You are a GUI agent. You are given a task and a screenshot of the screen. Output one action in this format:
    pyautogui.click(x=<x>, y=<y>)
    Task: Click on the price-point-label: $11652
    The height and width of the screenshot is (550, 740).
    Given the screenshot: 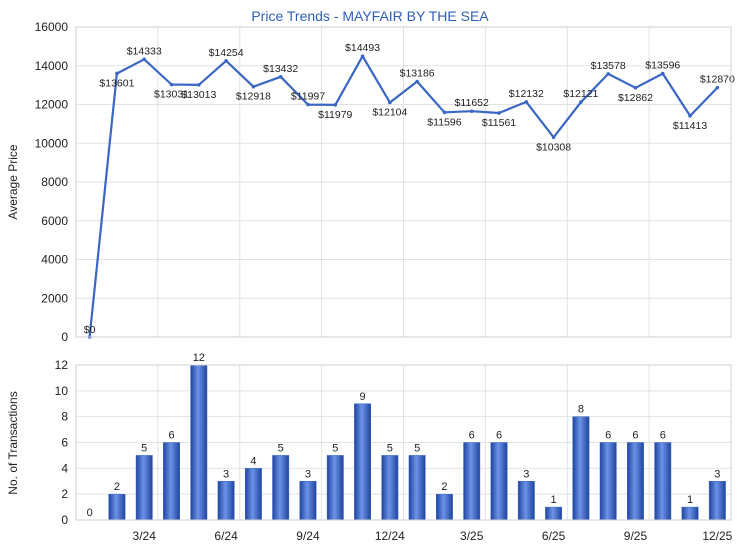 What is the action you would take?
    pyautogui.click(x=472, y=103)
    